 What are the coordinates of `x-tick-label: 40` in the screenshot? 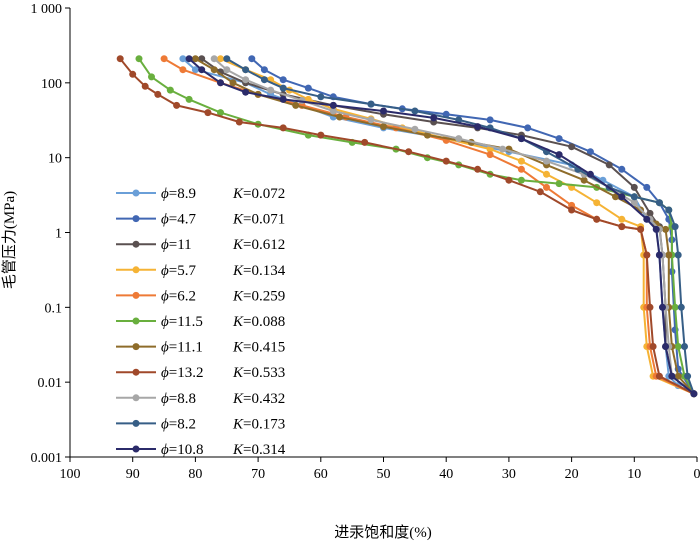 It's located at (446, 474).